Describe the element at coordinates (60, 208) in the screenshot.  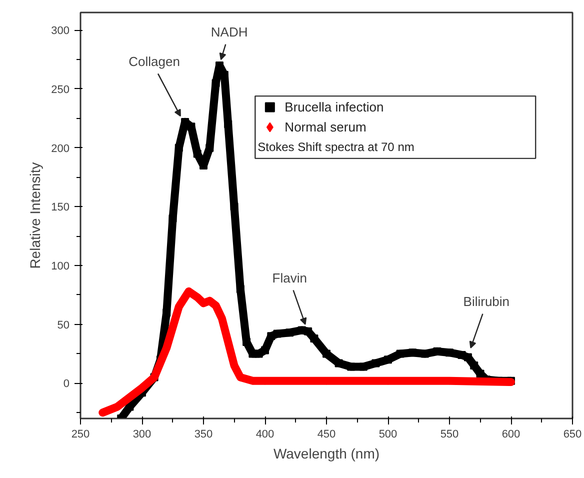
I see `y-tick-label: 150` at that location.